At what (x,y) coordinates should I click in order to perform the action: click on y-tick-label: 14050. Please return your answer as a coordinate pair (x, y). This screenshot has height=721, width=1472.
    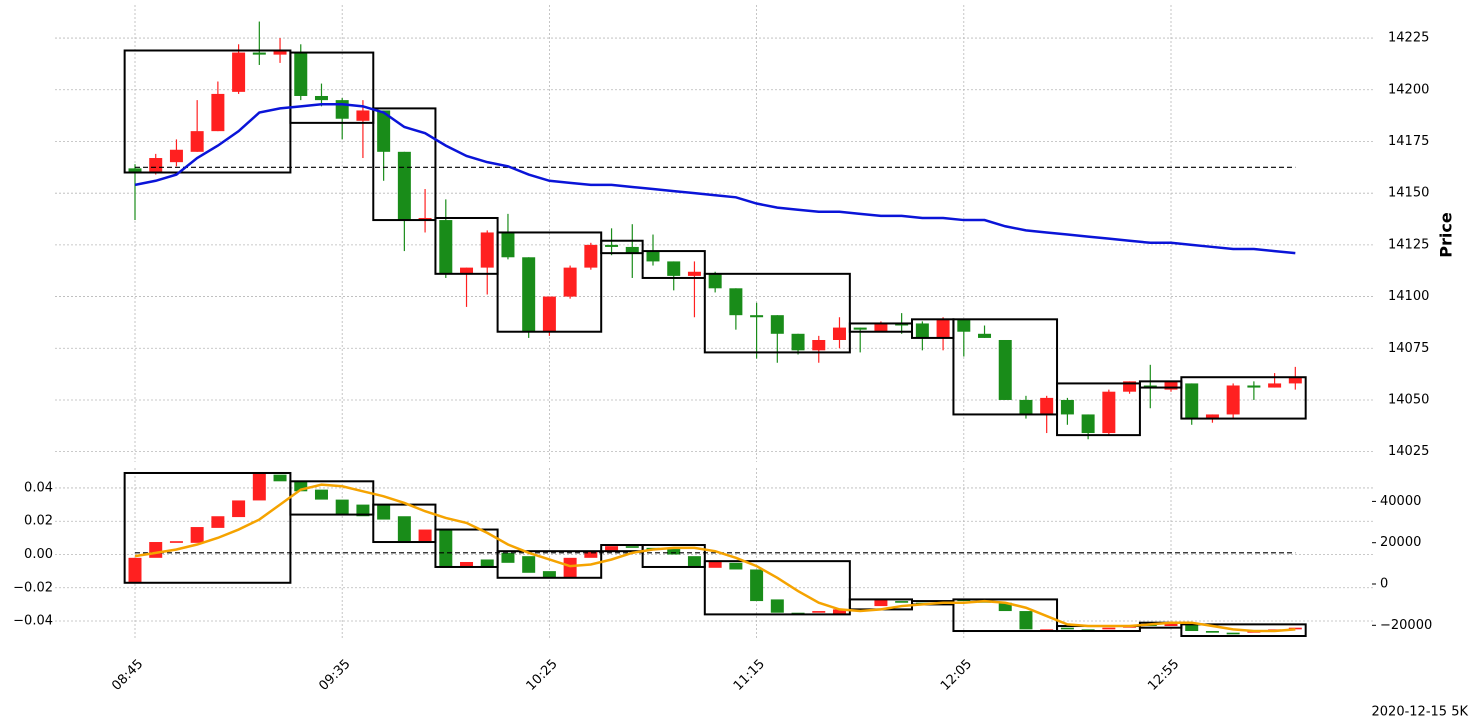
    Looking at the image, I should click on (1408, 399).